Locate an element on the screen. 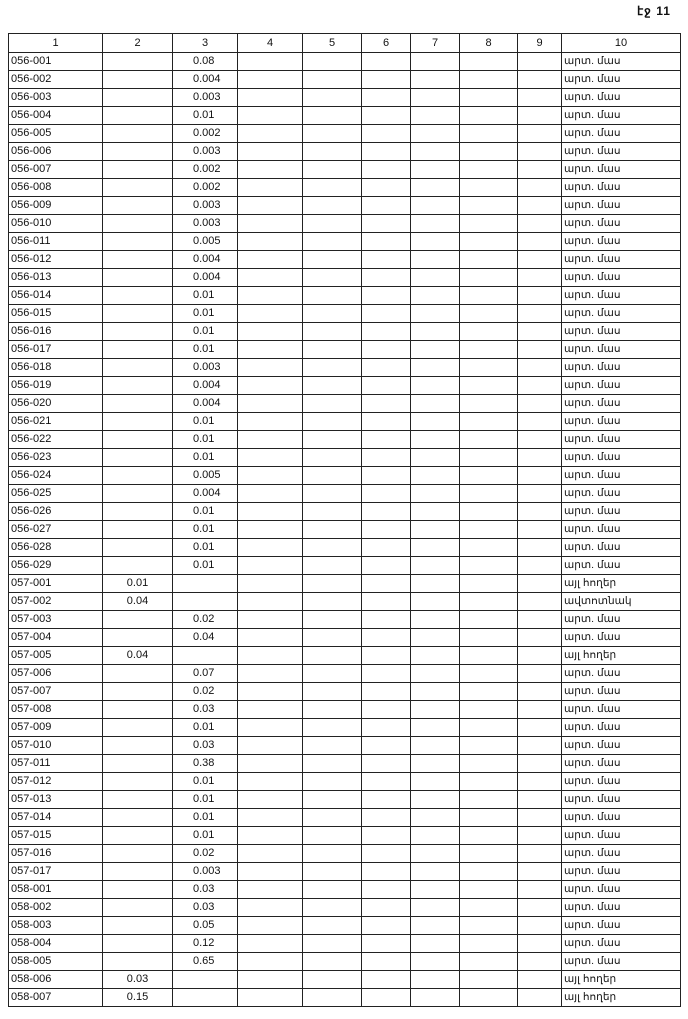  table-row: 057-014 0.01 արտ. մաս is located at coordinates (344, 817).